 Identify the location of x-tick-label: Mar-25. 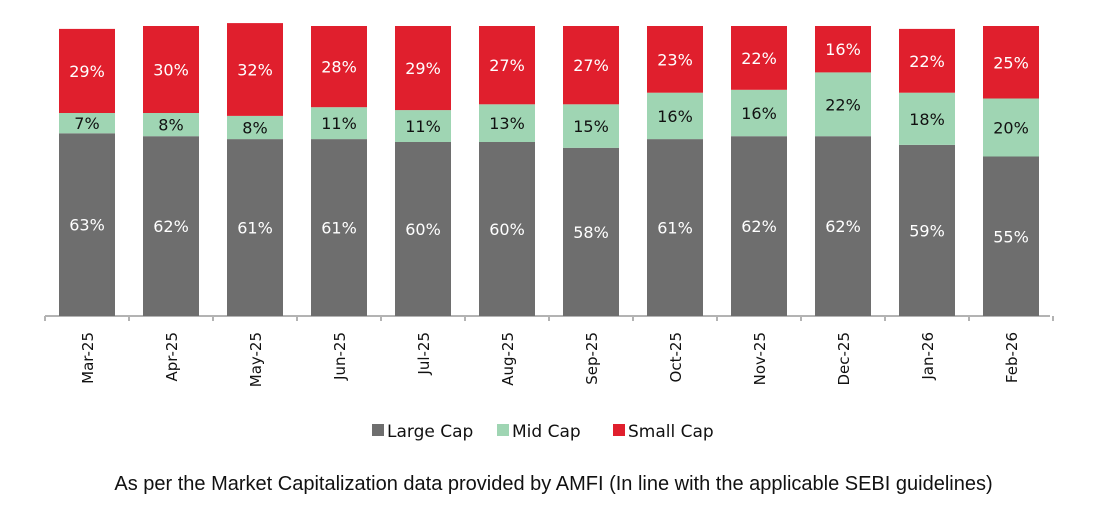
(88, 358).